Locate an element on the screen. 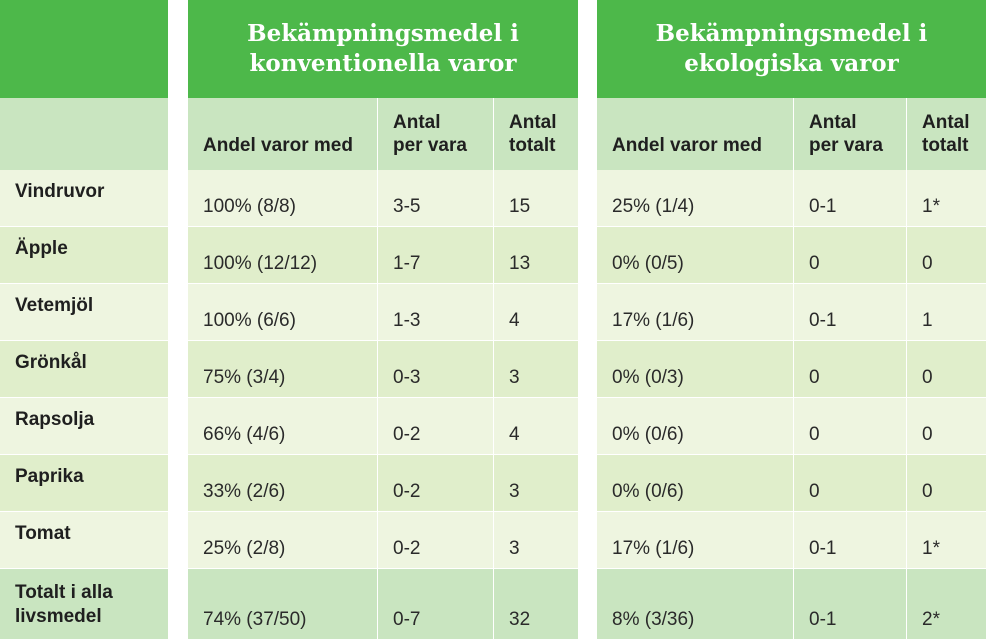  eco-share-header: Andel varor med is located at coordinates (687, 146).